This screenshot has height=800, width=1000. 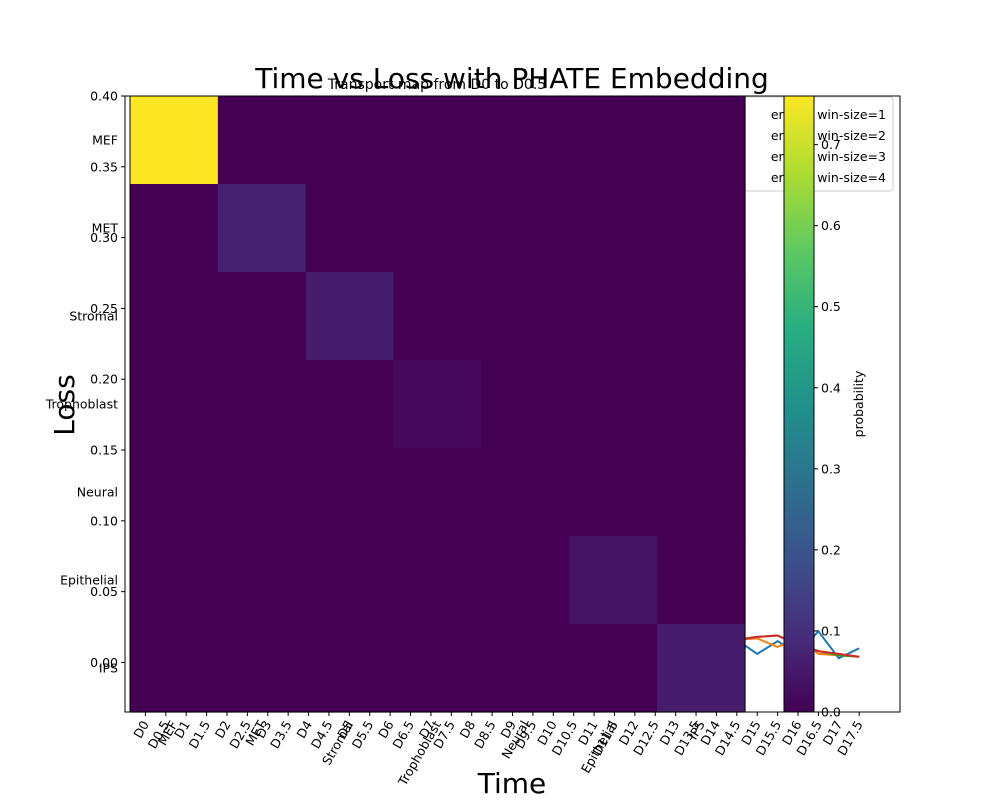 I want to click on y-tick-label: 0.10, so click(x=104, y=520).